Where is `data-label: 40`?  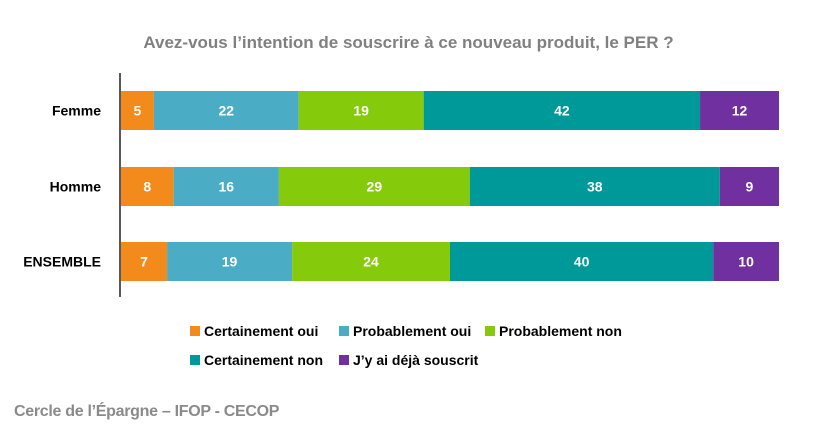 data-label: 40 is located at coordinates (582, 262).